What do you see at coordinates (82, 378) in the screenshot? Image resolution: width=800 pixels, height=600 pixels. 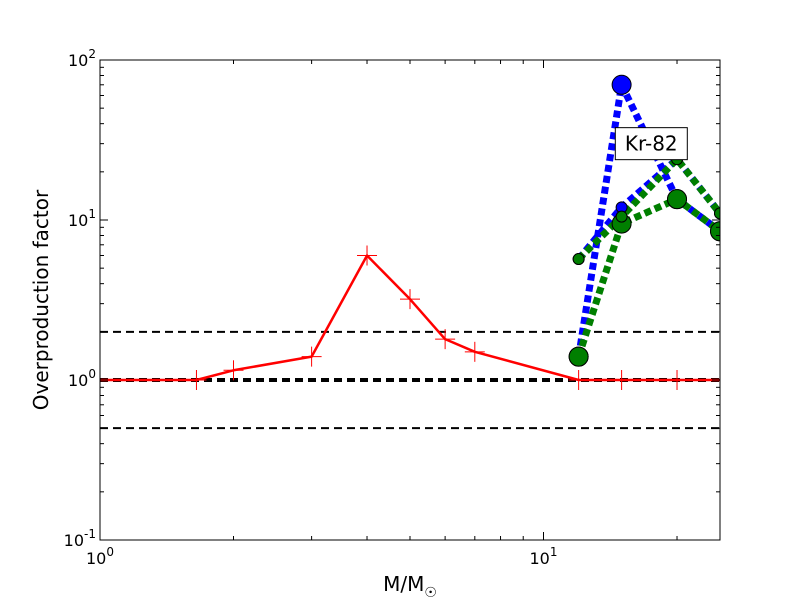 I see `y-tick-label-1: 10⁰` at bounding box center [82, 378].